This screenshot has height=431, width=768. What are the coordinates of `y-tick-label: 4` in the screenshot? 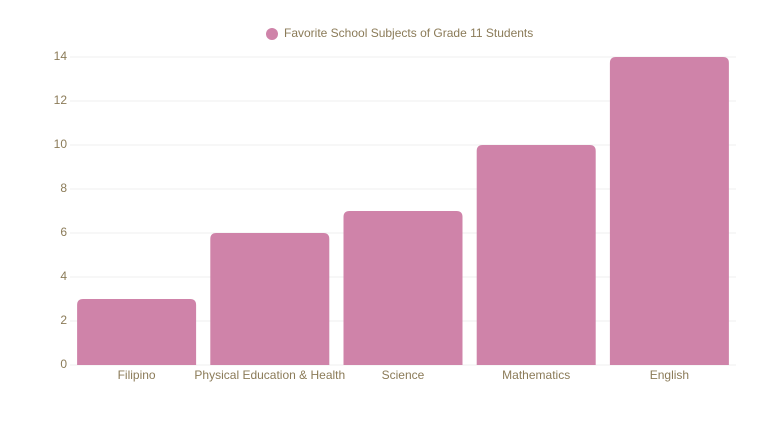 It's located at (63, 276).